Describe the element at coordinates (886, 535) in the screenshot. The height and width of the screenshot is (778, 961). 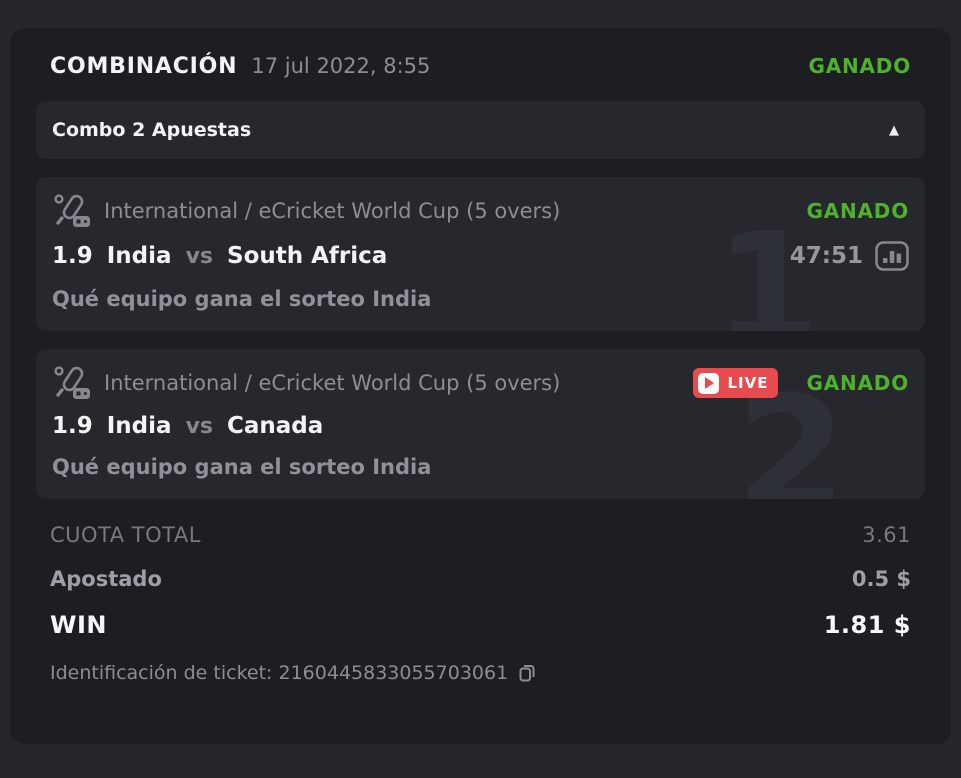
I see `total-odds-value: 3.61` at that location.